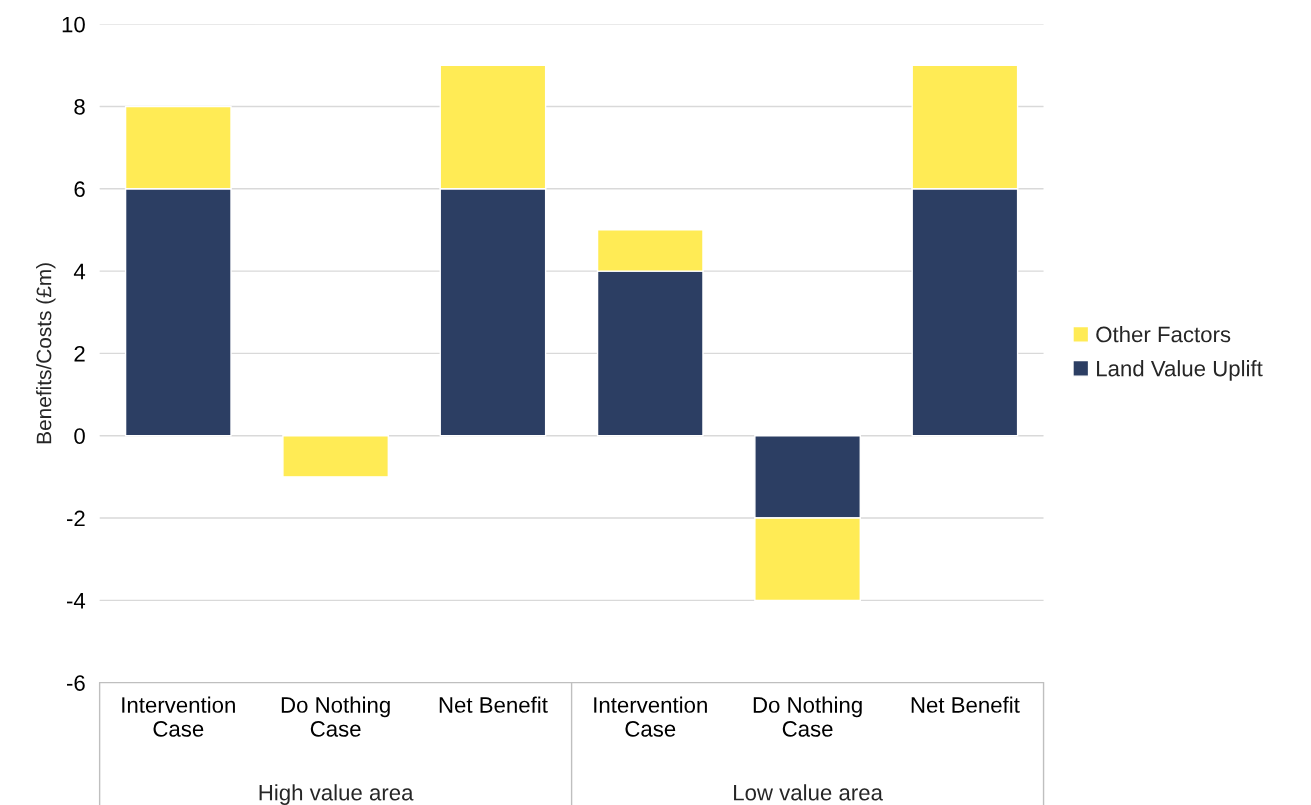 The height and width of the screenshot is (805, 1311). What do you see at coordinates (79, 353) in the screenshot?
I see `y-tick-label: 2` at bounding box center [79, 353].